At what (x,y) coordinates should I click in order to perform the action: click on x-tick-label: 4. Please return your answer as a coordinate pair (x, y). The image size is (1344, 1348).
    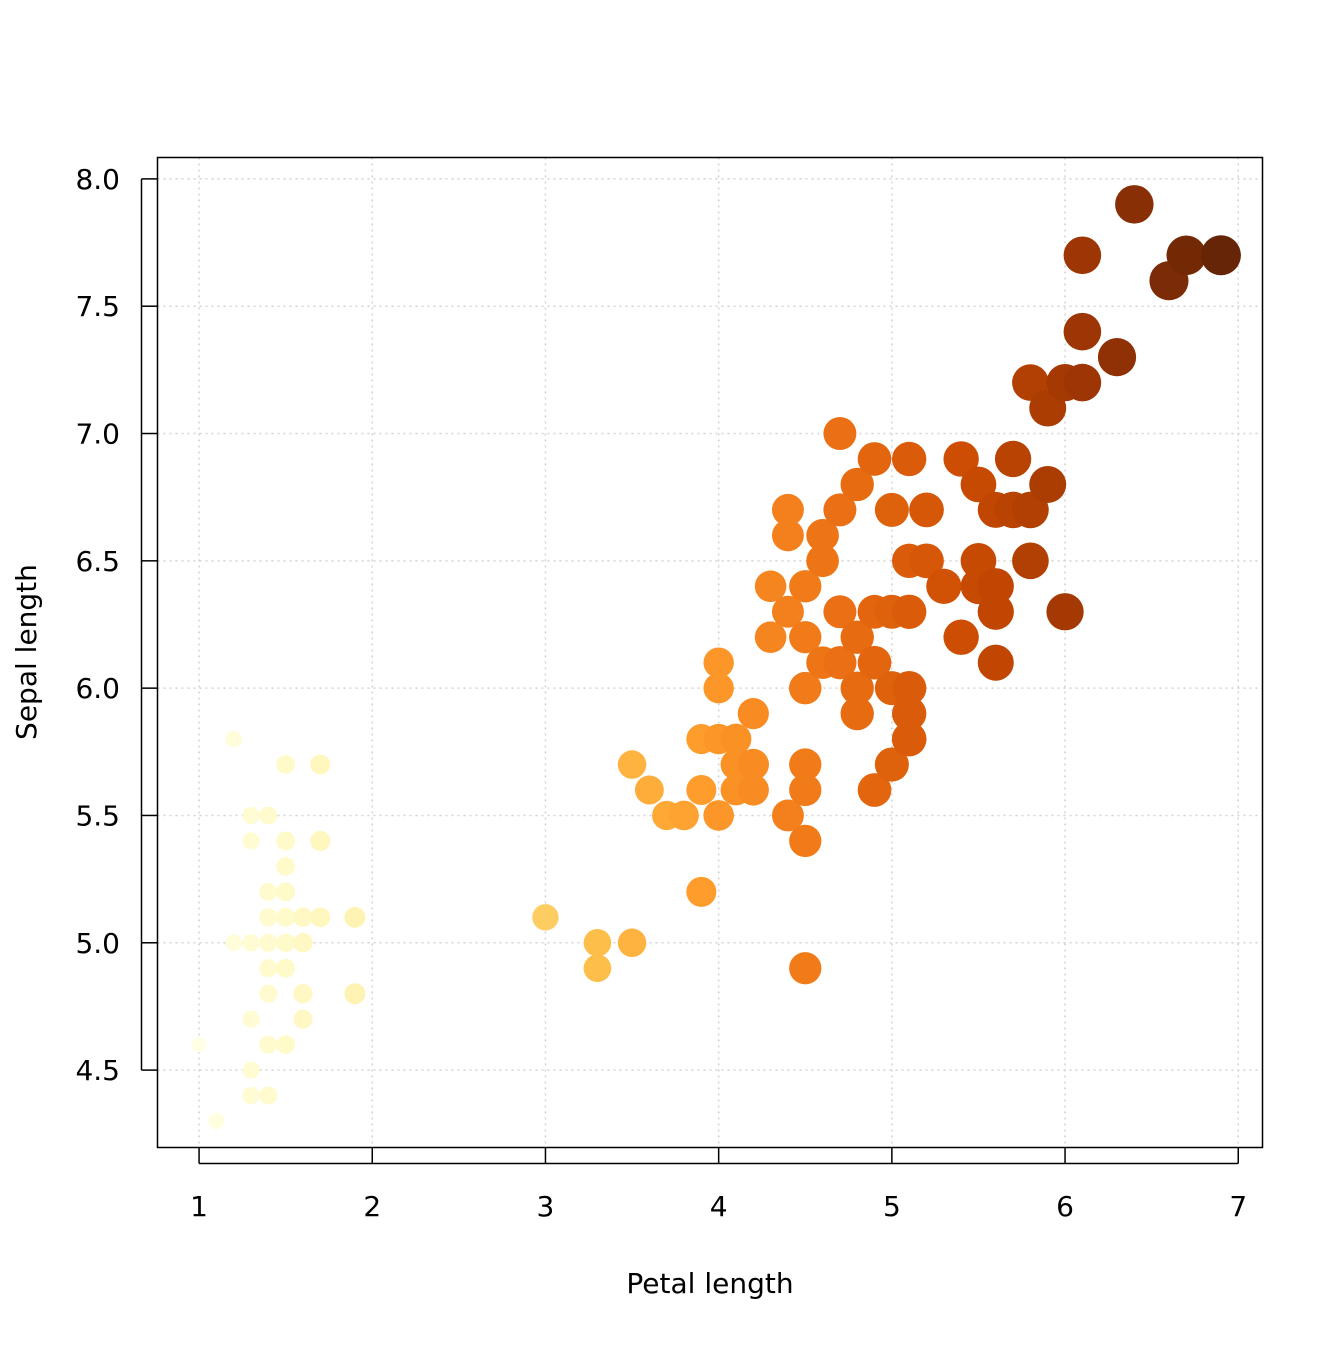
    Looking at the image, I should click on (719, 1206).